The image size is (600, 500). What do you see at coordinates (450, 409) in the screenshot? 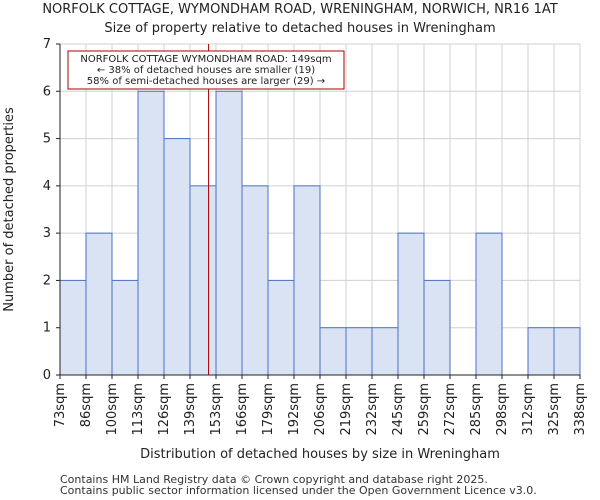
I see `x-tick-label: 272sqm` at bounding box center [450, 409].